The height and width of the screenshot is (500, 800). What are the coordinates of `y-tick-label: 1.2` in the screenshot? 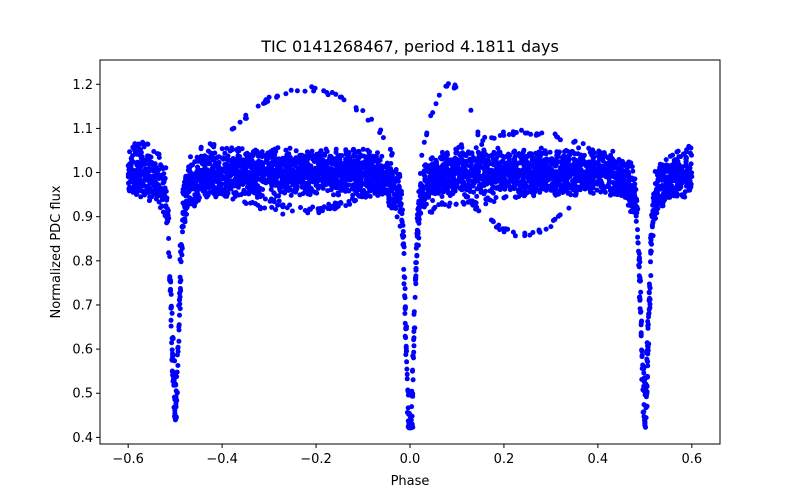 It's located at (82, 85).